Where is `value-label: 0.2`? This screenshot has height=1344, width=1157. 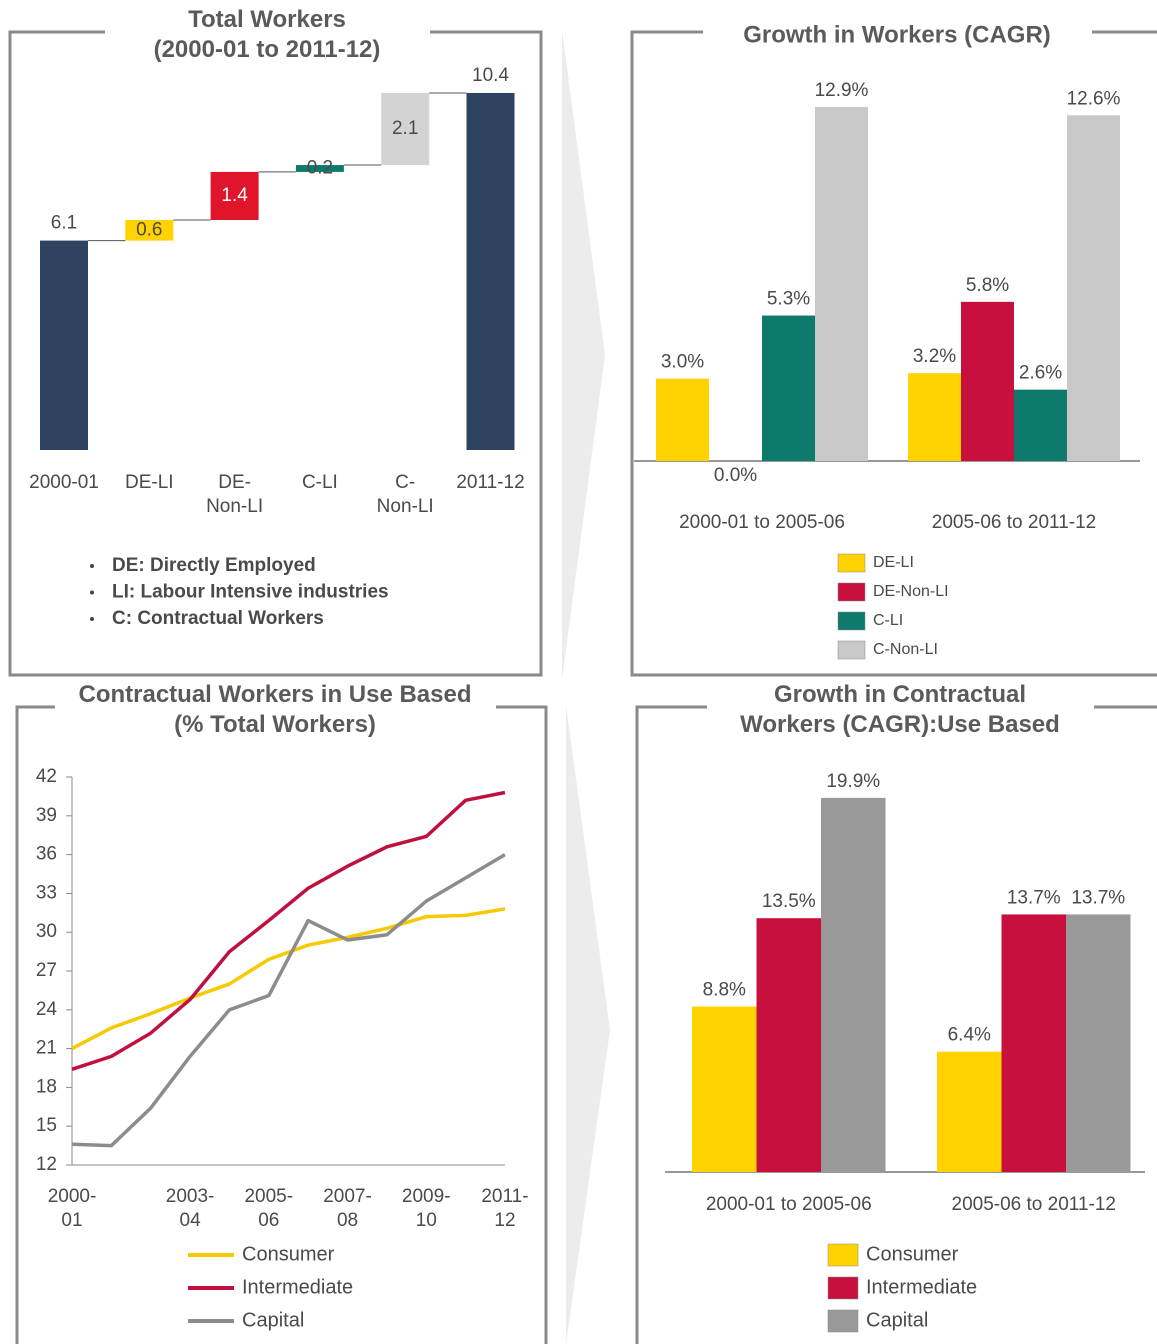 value-label: 0.2 is located at coordinates (320, 168).